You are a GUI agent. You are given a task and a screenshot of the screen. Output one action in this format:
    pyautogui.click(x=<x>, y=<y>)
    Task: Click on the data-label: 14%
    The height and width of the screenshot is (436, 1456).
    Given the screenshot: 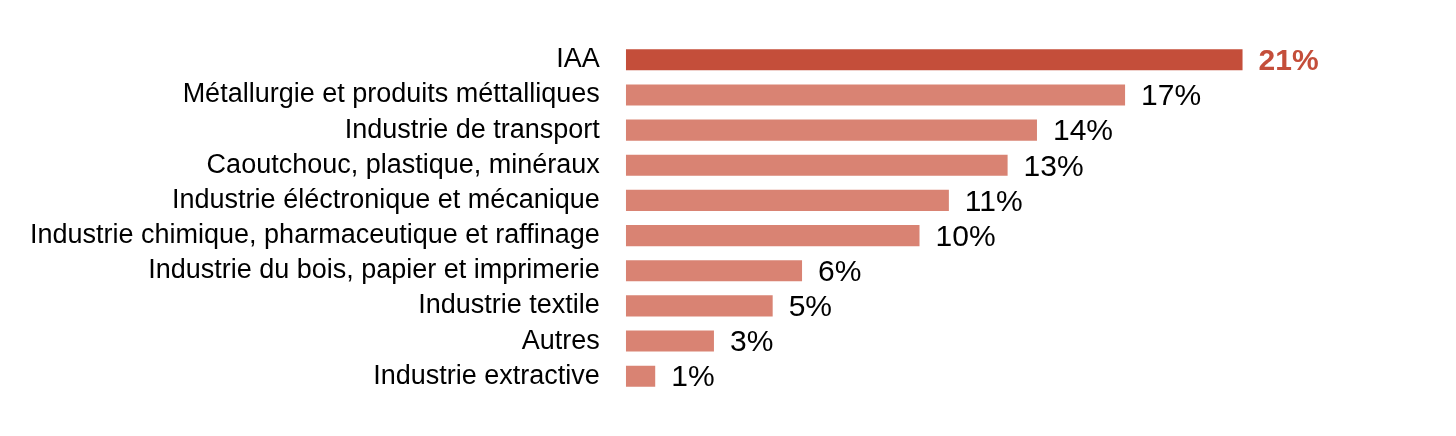 What is the action you would take?
    pyautogui.click(x=1083, y=130)
    